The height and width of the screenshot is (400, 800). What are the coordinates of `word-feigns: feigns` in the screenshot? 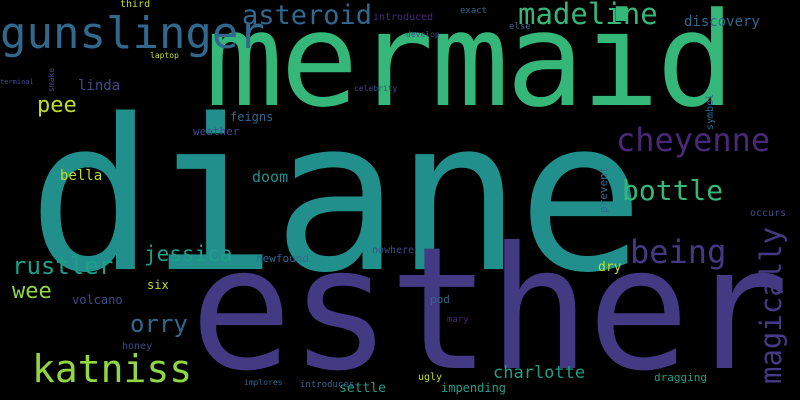 It's located at (252, 117).